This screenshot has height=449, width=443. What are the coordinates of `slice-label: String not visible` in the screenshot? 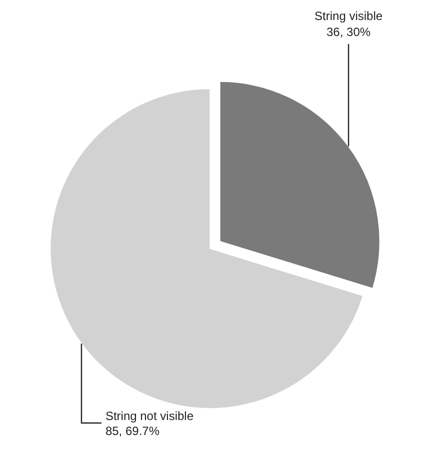 It's located at (149, 416).